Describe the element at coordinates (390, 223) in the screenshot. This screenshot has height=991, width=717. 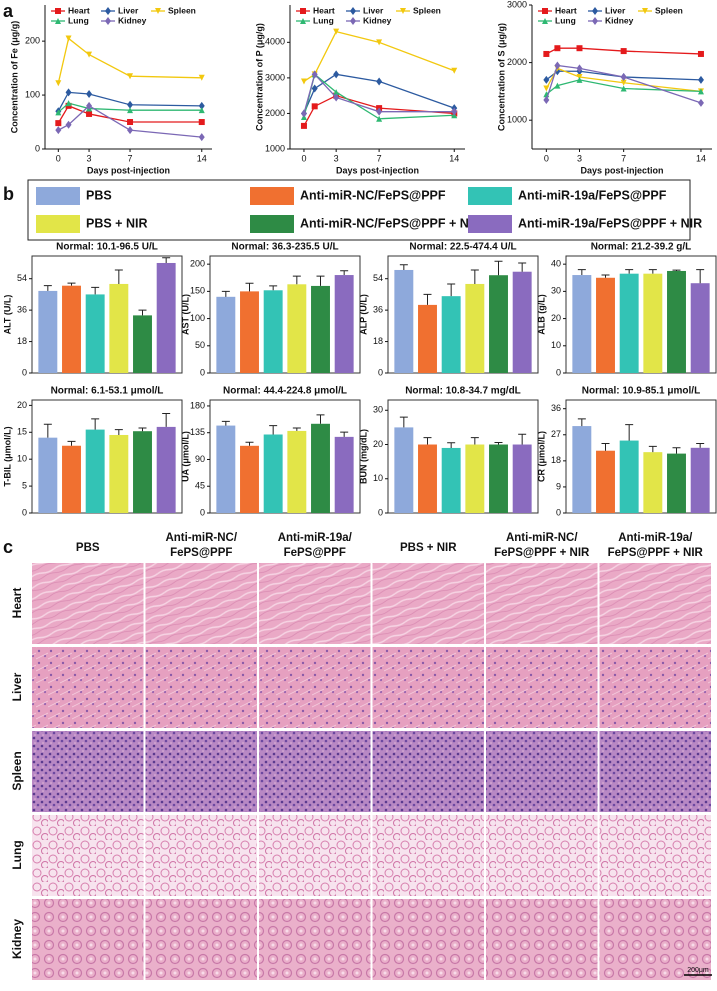
I see `legend-label: Anti-miR-NC/FePS@PPF + NIR` at that location.